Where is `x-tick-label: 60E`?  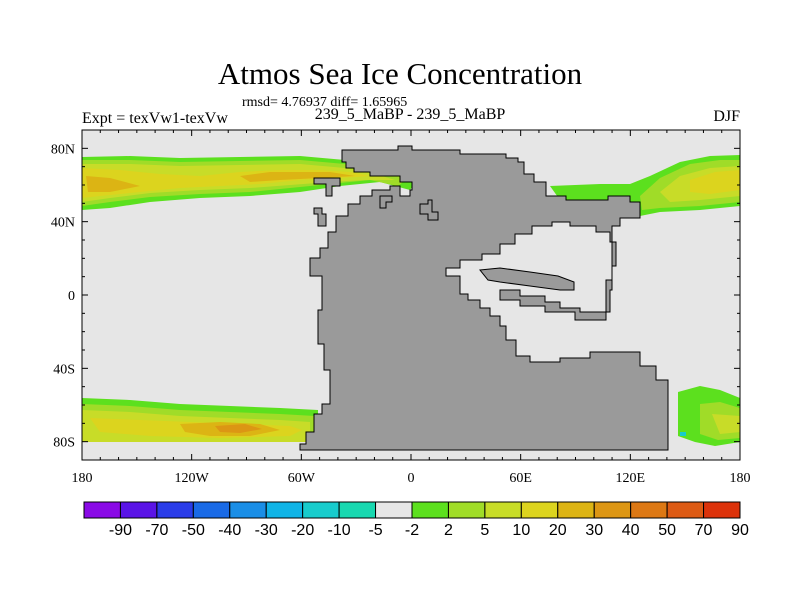
x-tick-label: 60E is located at coordinates (520, 478).